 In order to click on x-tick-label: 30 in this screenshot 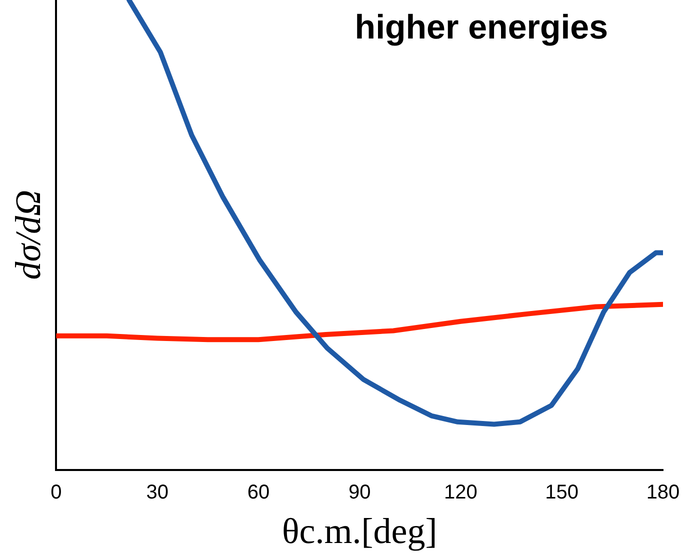, I will do `click(157, 492)`.